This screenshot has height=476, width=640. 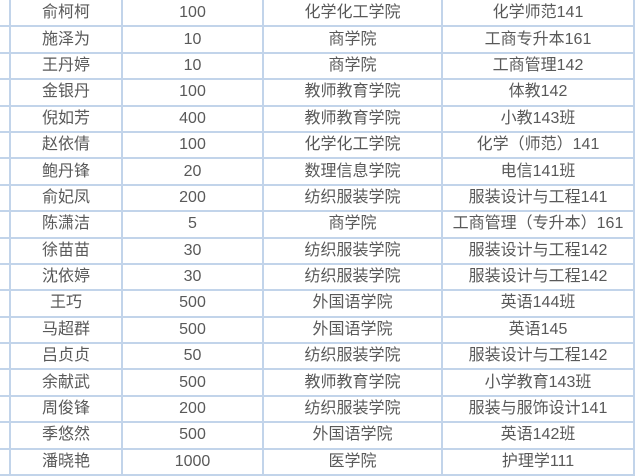 I want to click on table-row: 周俊锋 200 纺织服装学院 服装与服饰设计141, so click(x=317, y=409).